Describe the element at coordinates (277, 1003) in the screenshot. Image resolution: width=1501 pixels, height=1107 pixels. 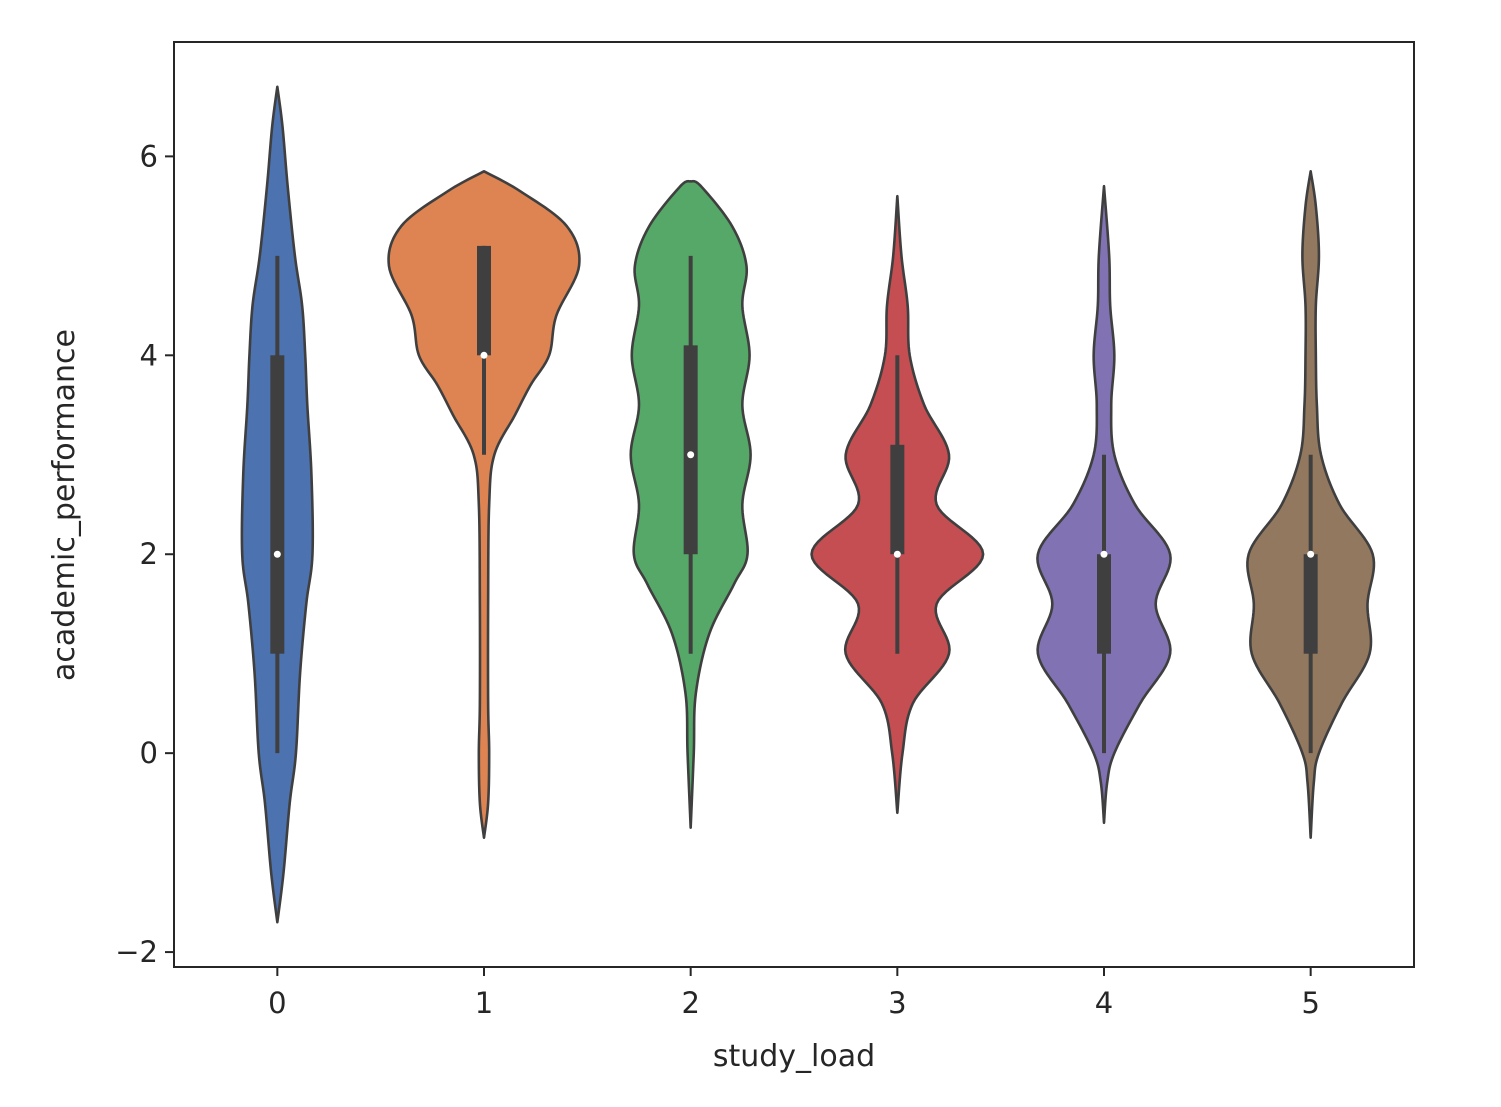
I see `x-tick-label-0: 0` at that location.